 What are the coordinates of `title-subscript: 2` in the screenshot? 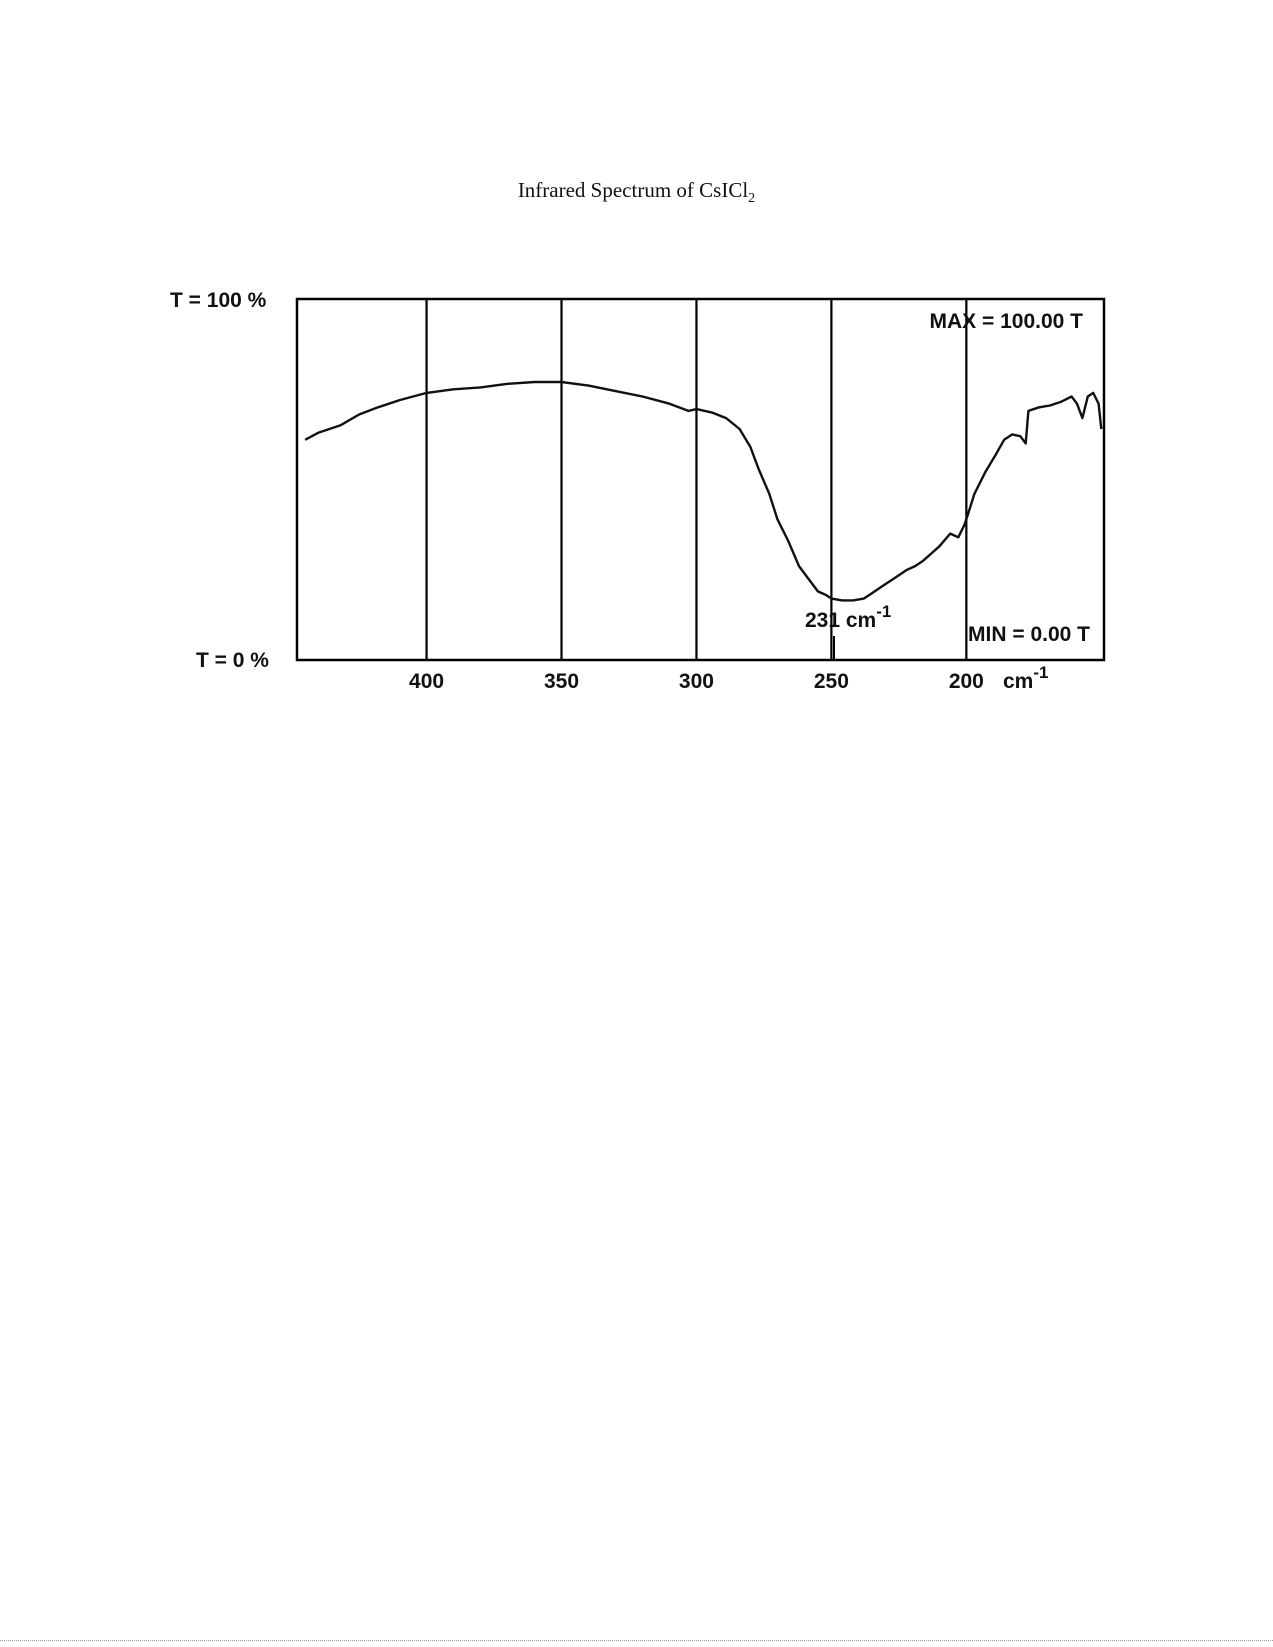 It's located at (752, 199).